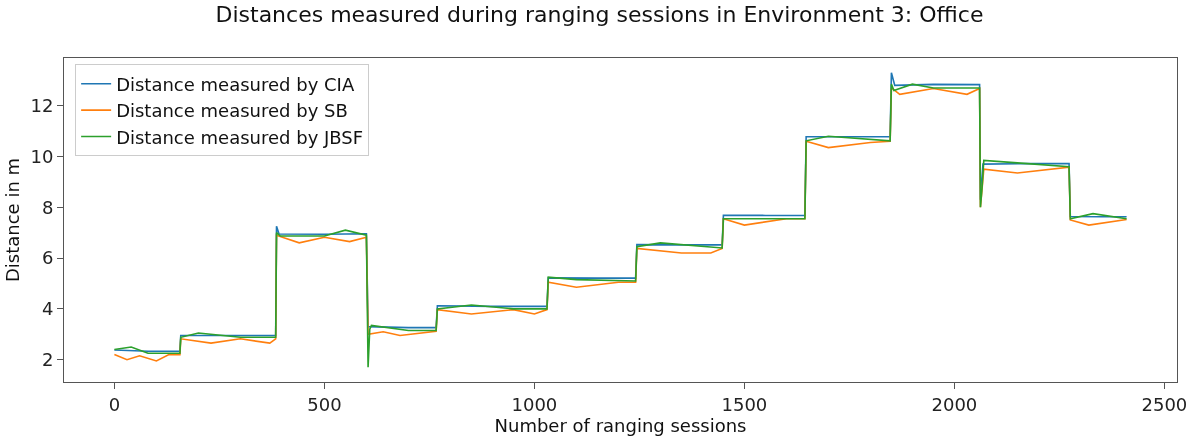 The image size is (1199, 443). Describe the element at coordinates (12, 220) in the screenshot. I see `y-axis-title: Distance in m` at that location.